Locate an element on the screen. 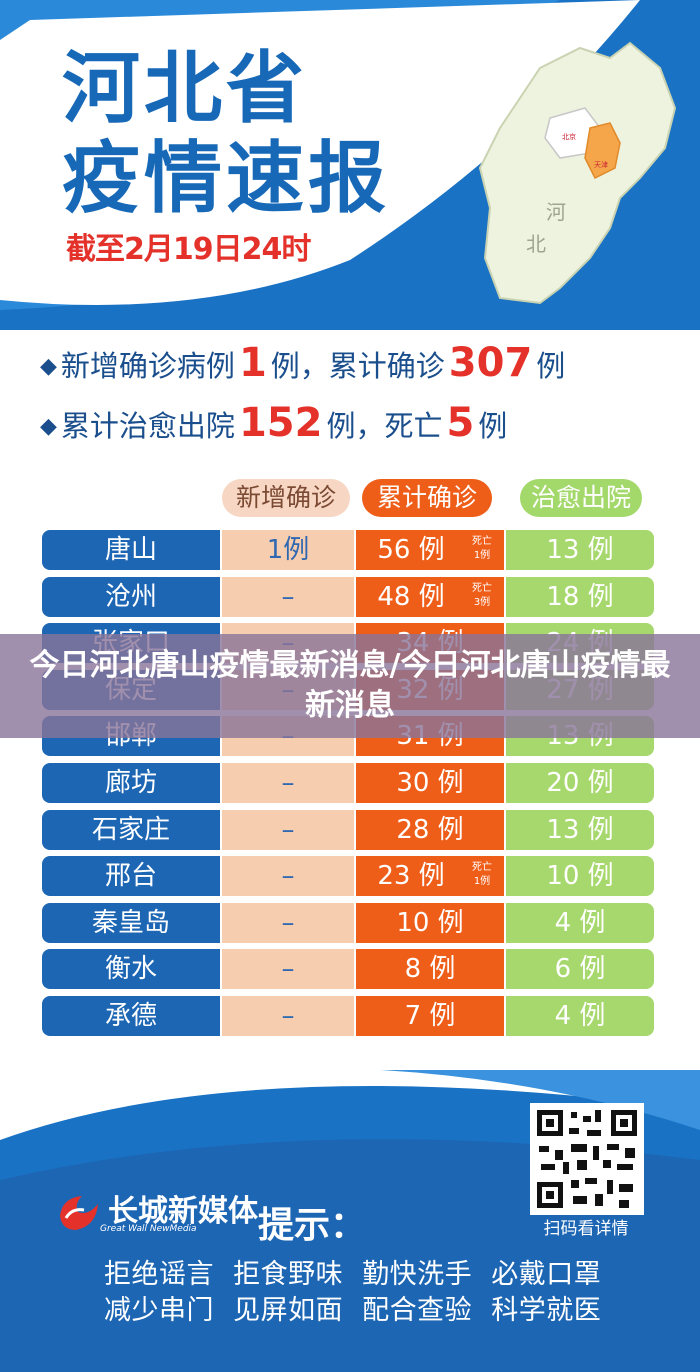 This screenshot has height=1372, width=700. cured-cell: 20 例 is located at coordinates (580, 782).